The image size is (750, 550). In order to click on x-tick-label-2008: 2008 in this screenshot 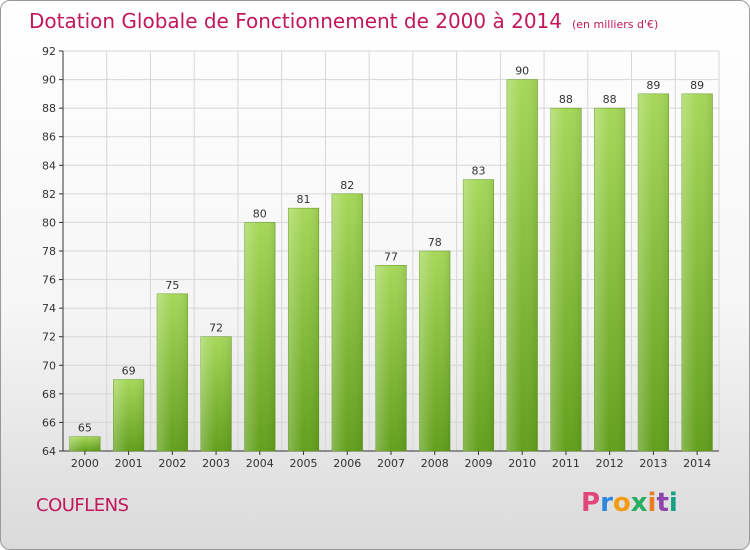, I will do `click(435, 463)`.